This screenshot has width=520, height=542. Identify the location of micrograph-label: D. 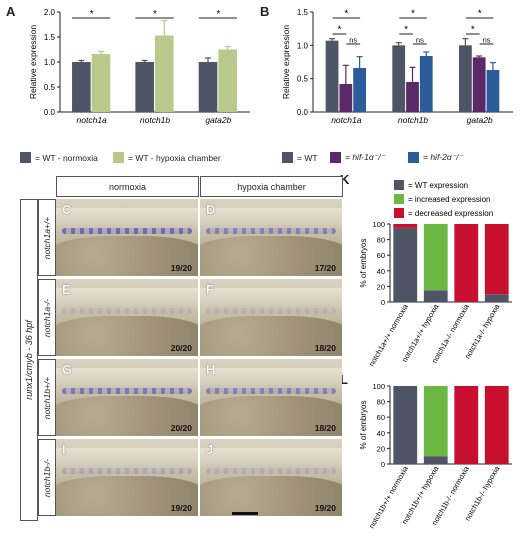
(211, 209).